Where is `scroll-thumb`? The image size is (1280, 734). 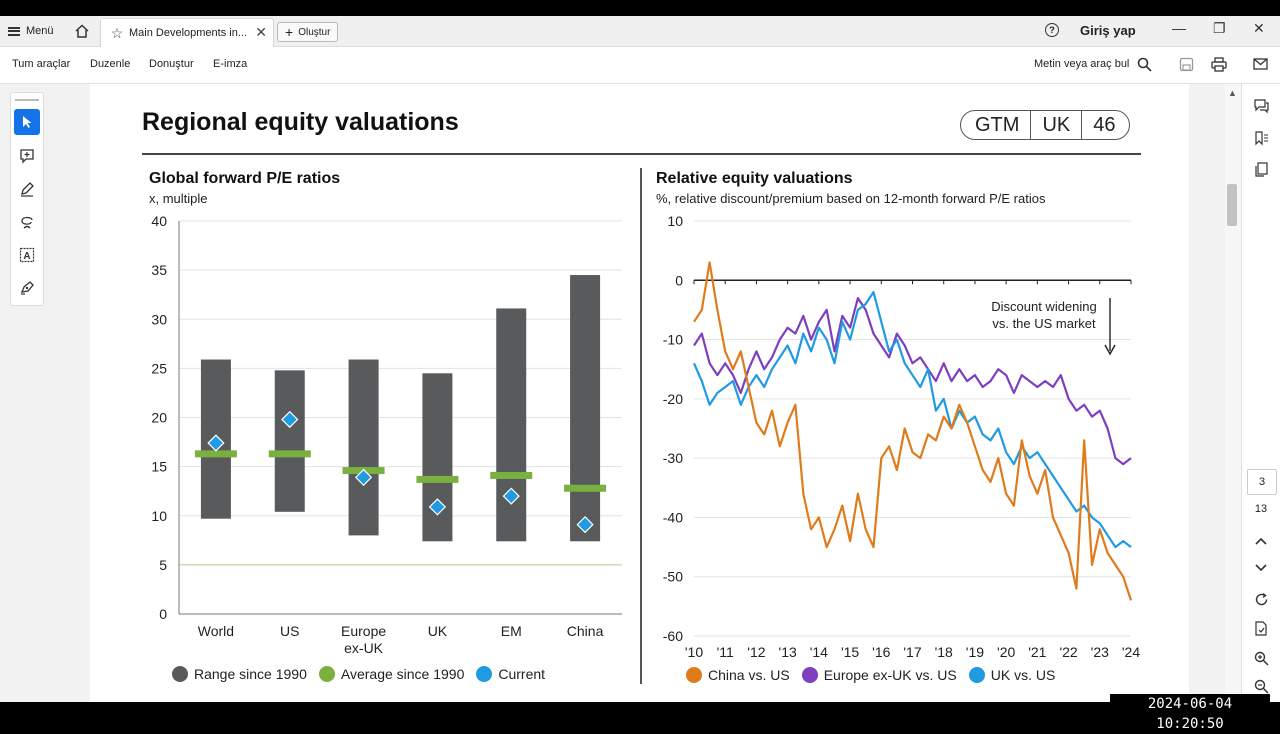 scroll-thumb is located at coordinates (1232, 205).